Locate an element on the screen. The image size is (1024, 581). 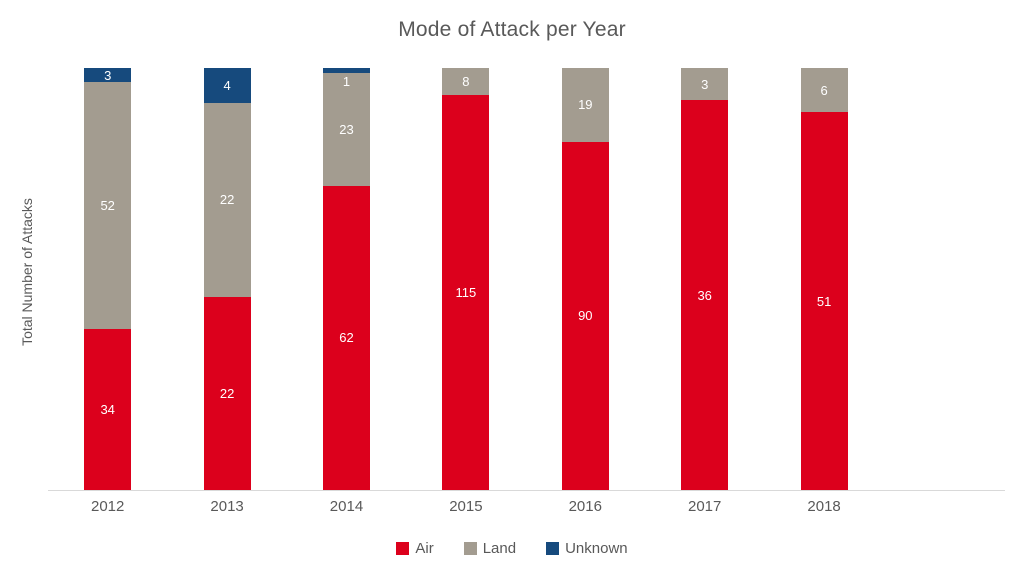
x-axis-label-2016: 2016 is located at coordinates (585, 506).